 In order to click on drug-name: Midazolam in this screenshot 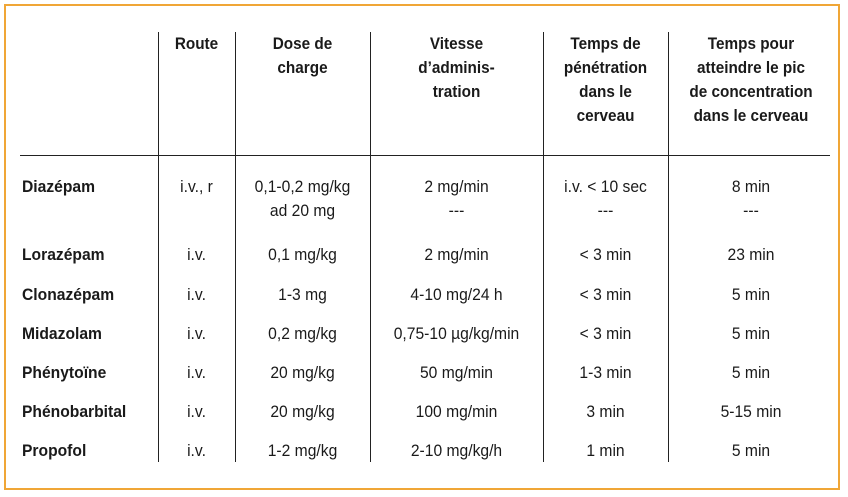, I will do `click(62, 333)`.